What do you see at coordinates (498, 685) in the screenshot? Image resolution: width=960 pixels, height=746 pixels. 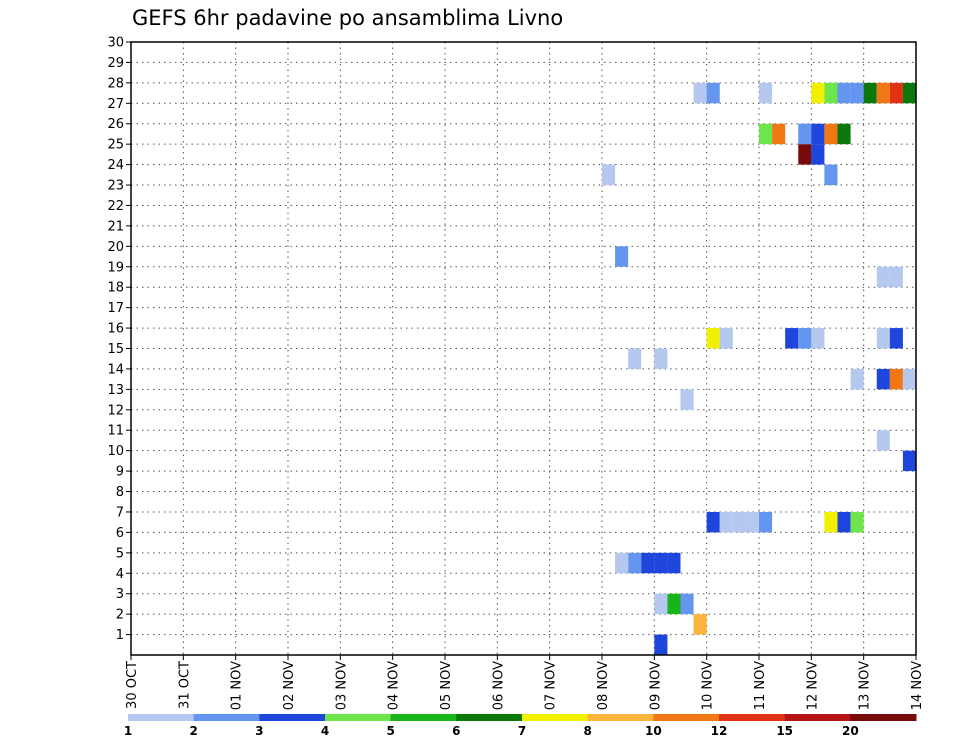 I see `x-tick-label: 06 NOV` at bounding box center [498, 685].